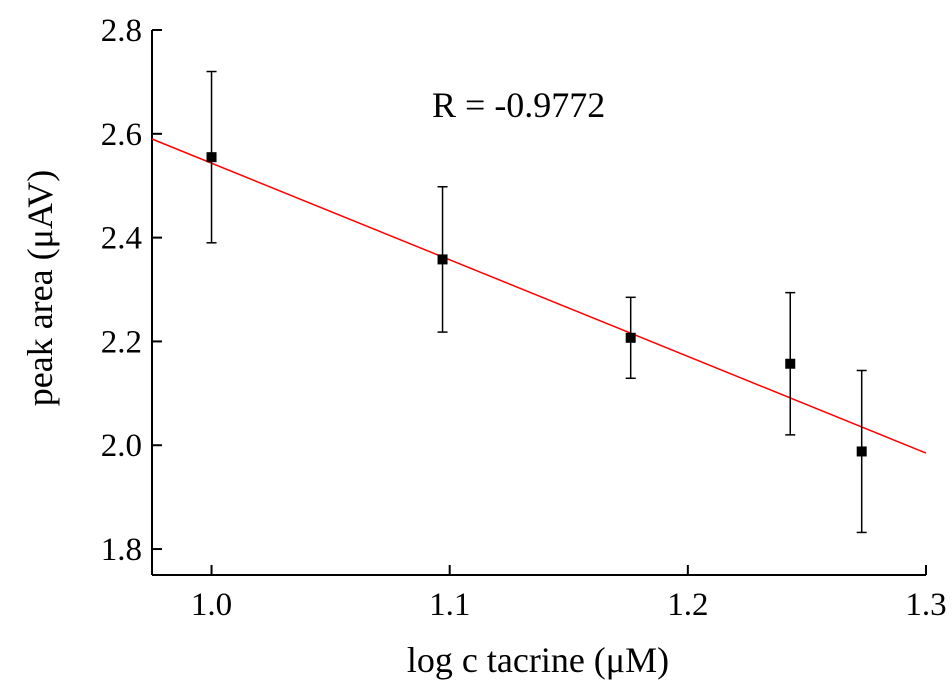  What do you see at coordinates (538, 660) in the screenshot?
I see `x-axis-title: log c tacrine (μM)` at bounding box center [538, 660].